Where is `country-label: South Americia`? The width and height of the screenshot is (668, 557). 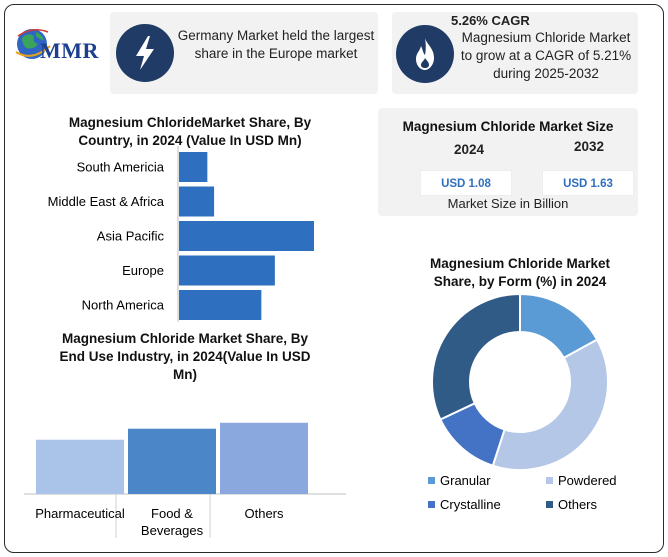
country-label: South Americia is located at coordinates (121, 167).